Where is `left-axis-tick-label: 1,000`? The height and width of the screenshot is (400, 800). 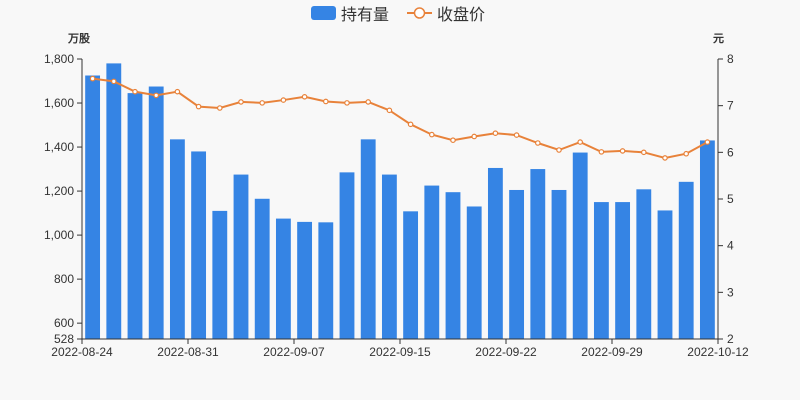
left-axis-tick-label: 1,000 is located at coordinates (59, 235).